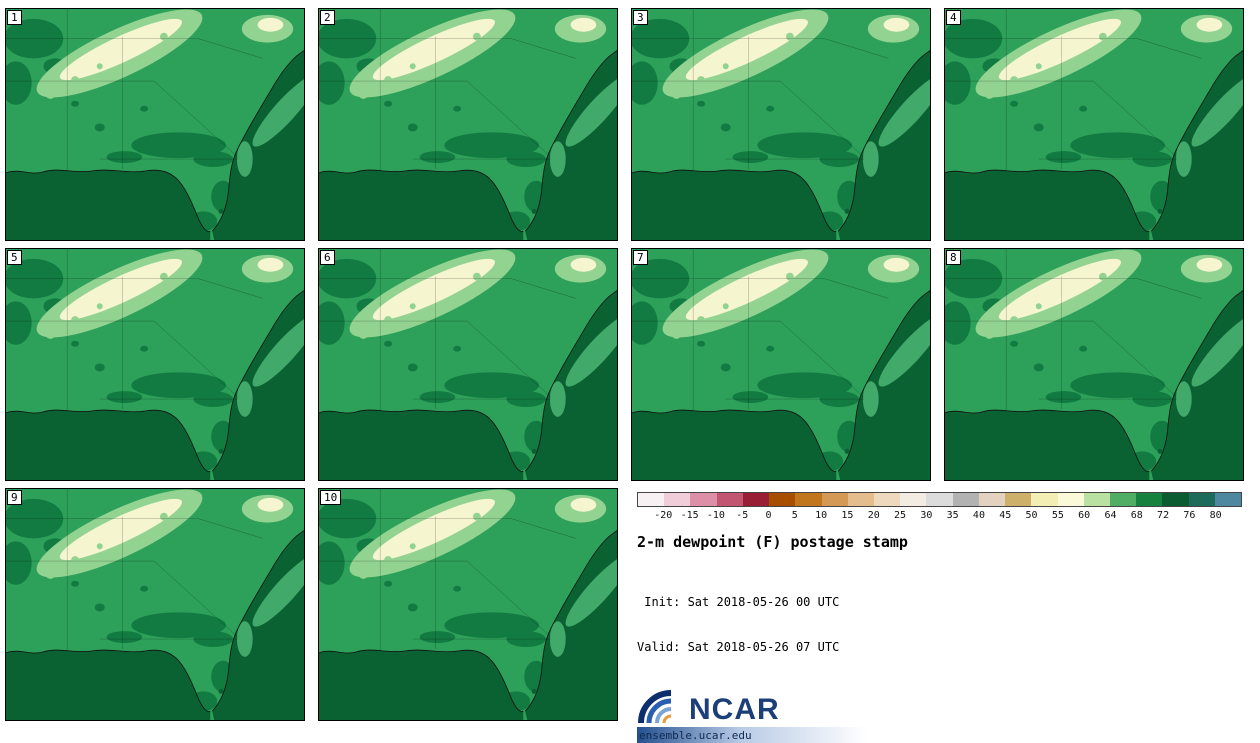 The width and height of the screenshot is (1260, 743). What do you see at coordinates (953, 17) in the screenshot?
I see `panel-number-badge: 4` at bounding box center [953, 17].